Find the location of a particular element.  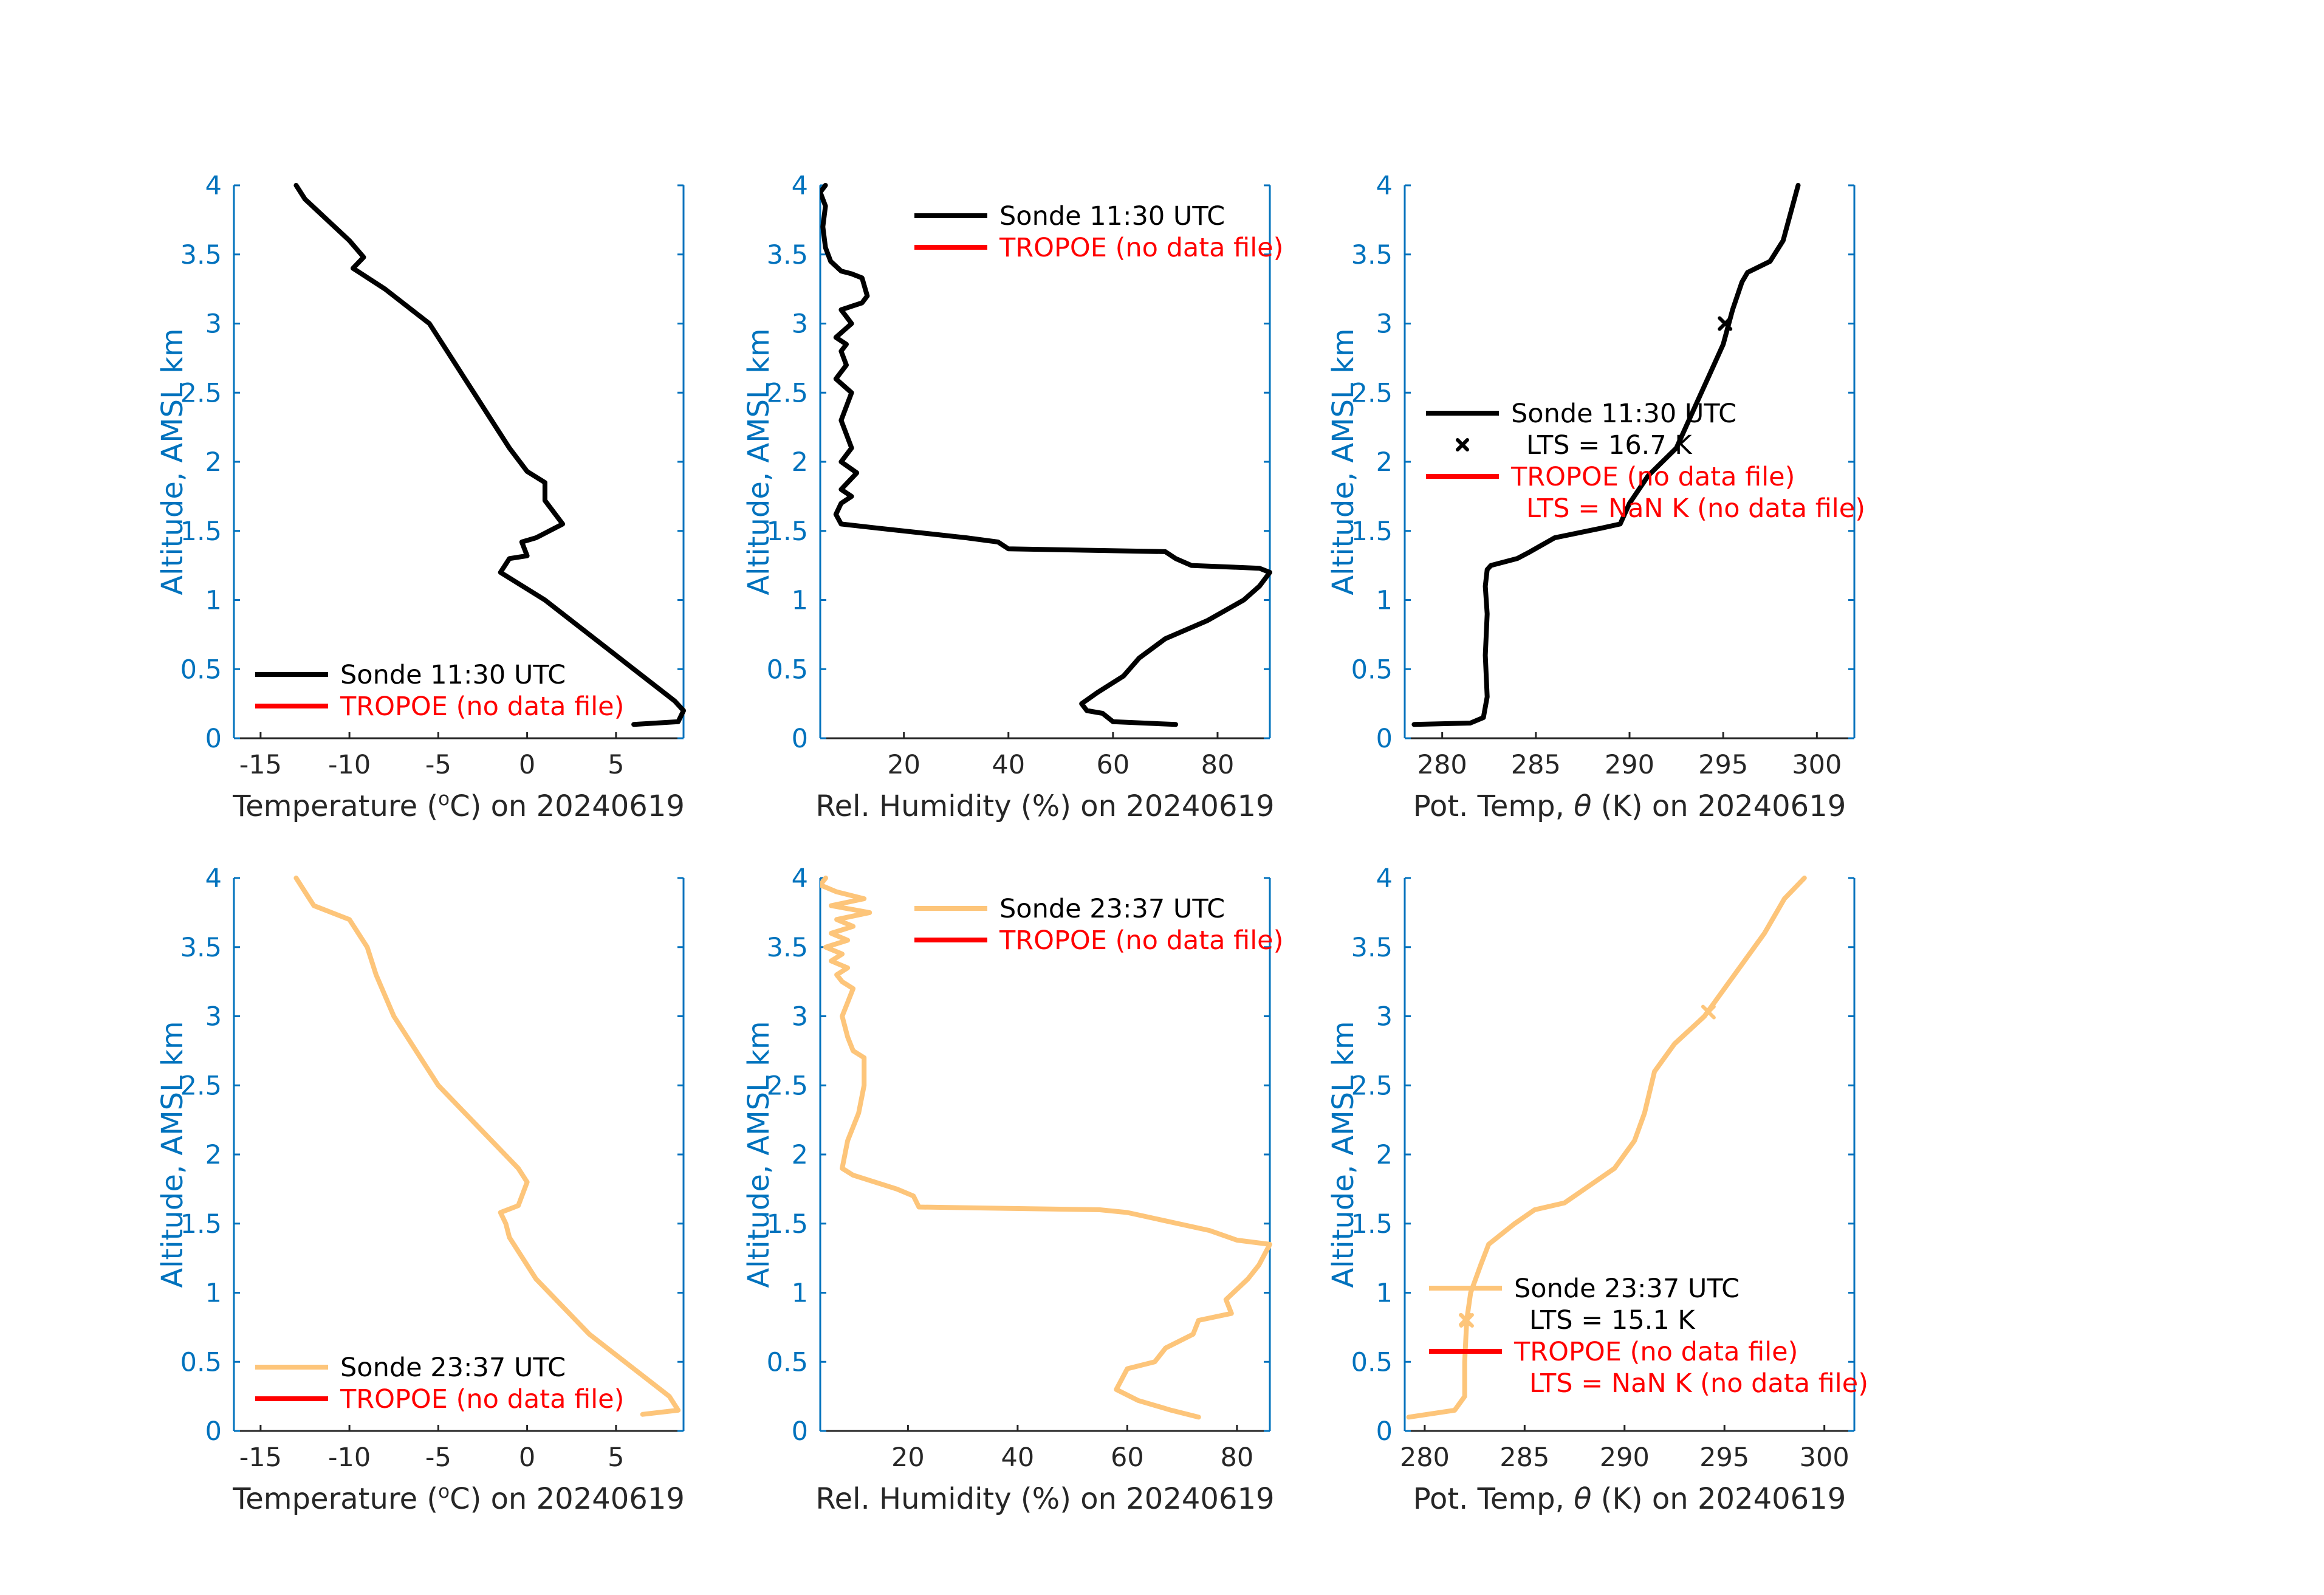

x-tick-label: 60 is located at coordinates (1113, 765).